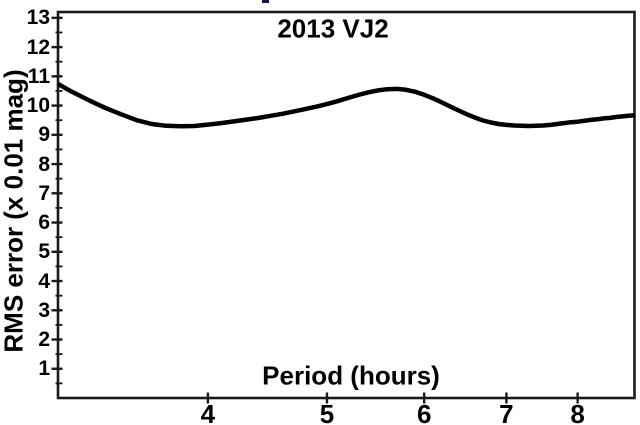 The height and width of the screenshot is (425, 640). What do you see at coordinates (38, 106) in the screenshot?
I see `y-tick-label: 10` at bounding box center [38, 106].